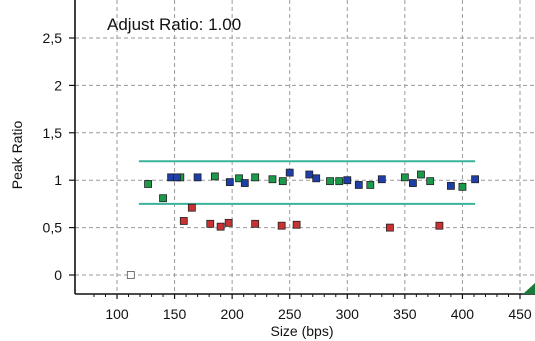 The height and width of the screenshot is (341, 535). What do you see at coordinates (175, 314) in the screenshot?
I see `x-tick-label: 150` at bounding box center [175, 314].